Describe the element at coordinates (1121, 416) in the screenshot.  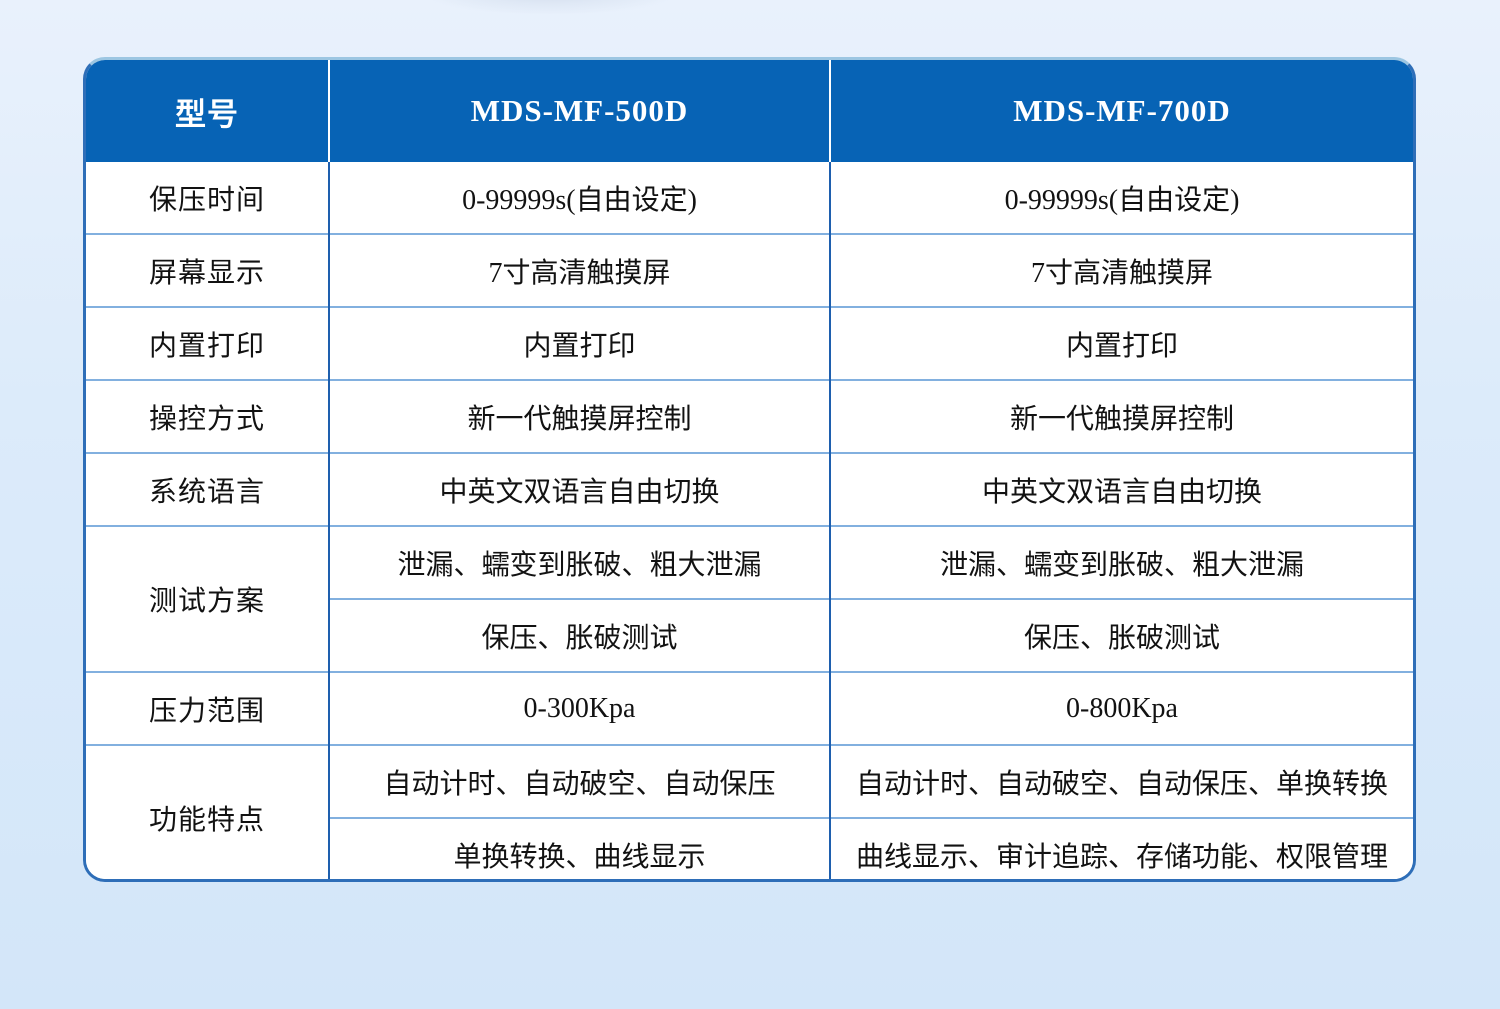
I see `value-control-mode-700d: 新一代触摸屏控制` at that location.